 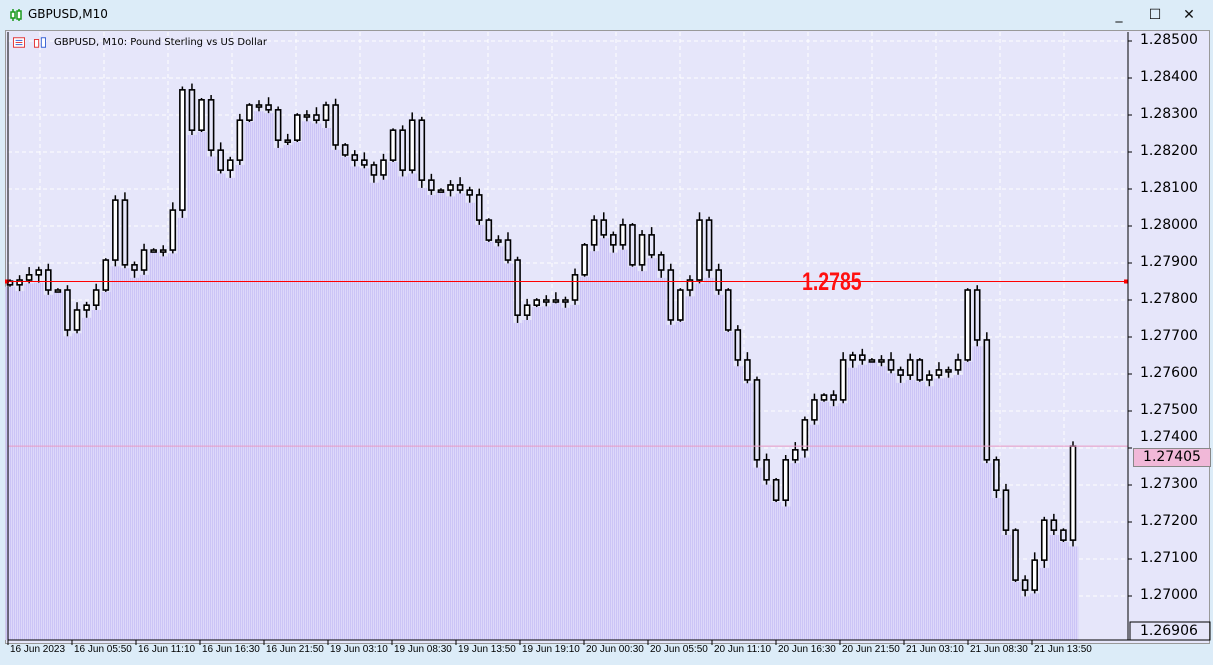 What do you see at coordinates (551, 649) in the screenshot?
I see `x-tick-label: 19 Jun 19:10` at bounding box center [551, 649].